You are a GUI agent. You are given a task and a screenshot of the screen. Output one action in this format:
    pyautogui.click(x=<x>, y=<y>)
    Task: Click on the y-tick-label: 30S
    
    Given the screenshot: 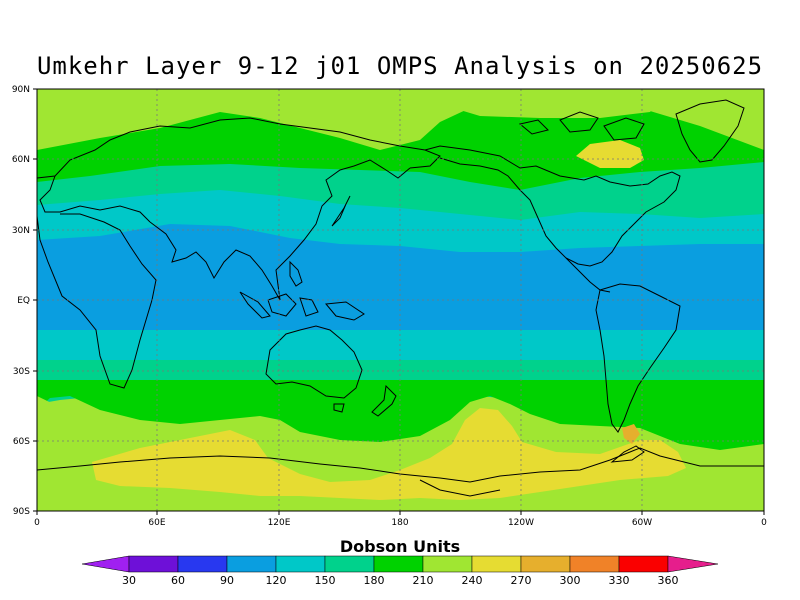 What is the action you would take?
    pyautogui.click(x=21, y=372)
    